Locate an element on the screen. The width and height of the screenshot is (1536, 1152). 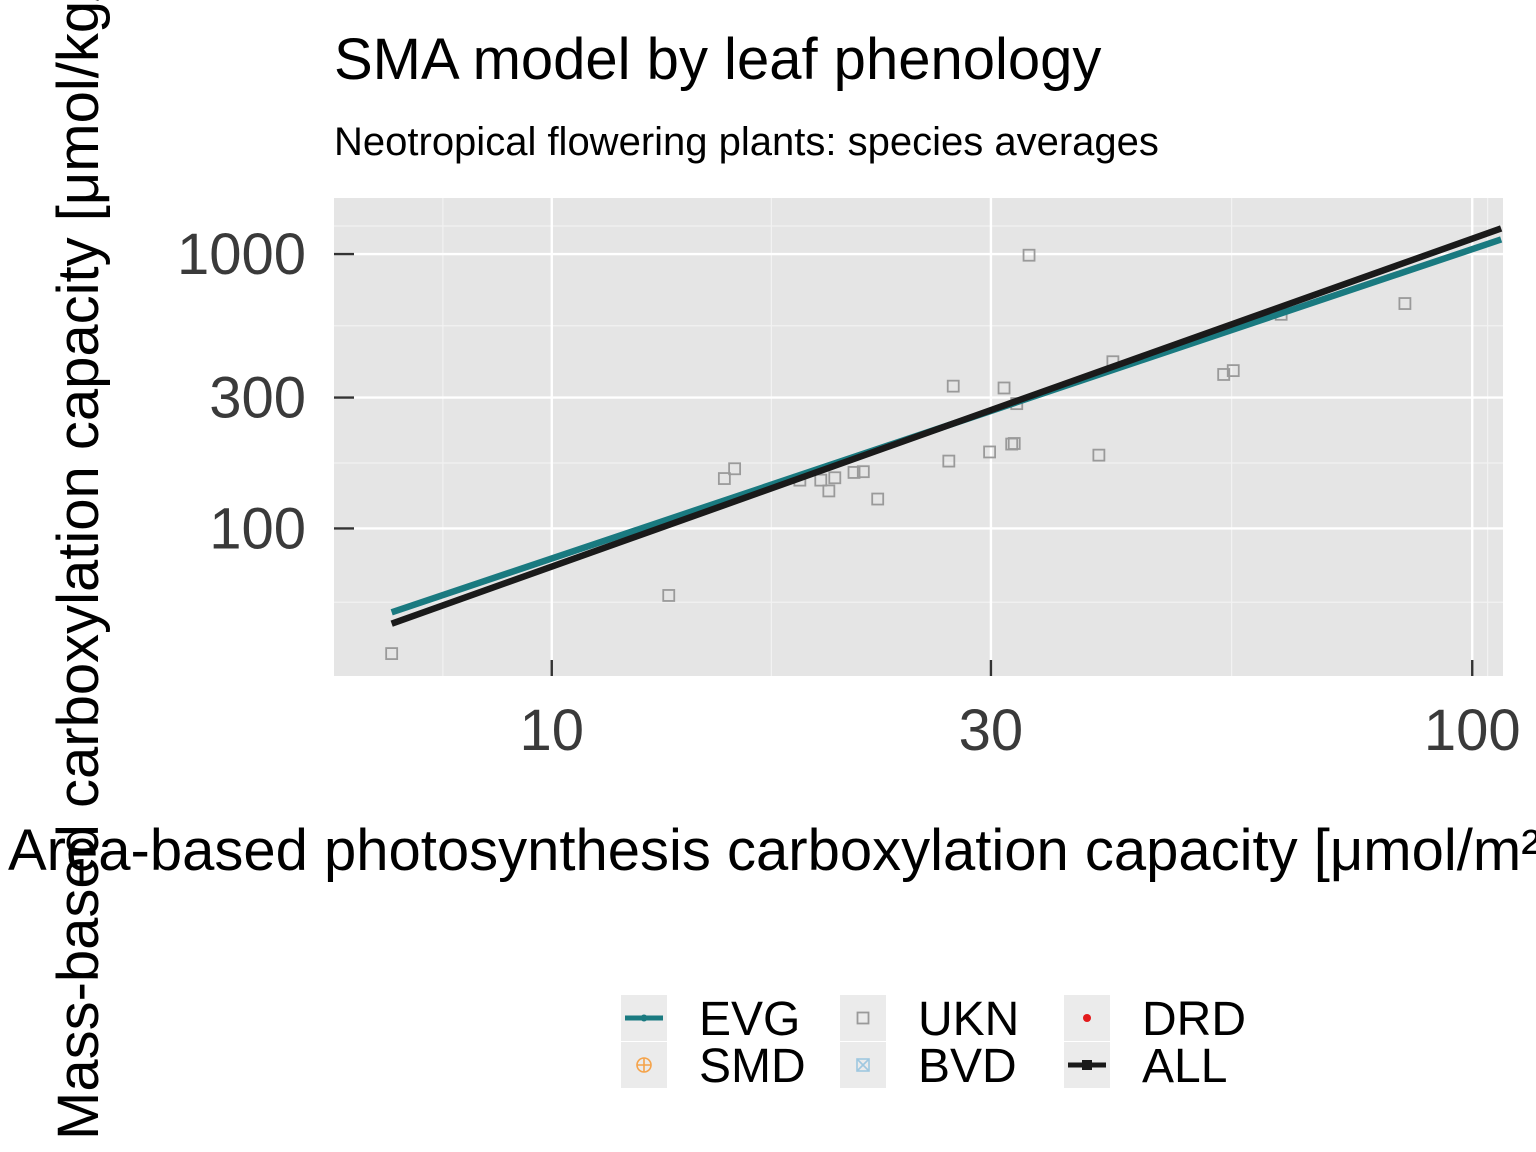
legend-plus-mark is located at coordinates (644, 1065).